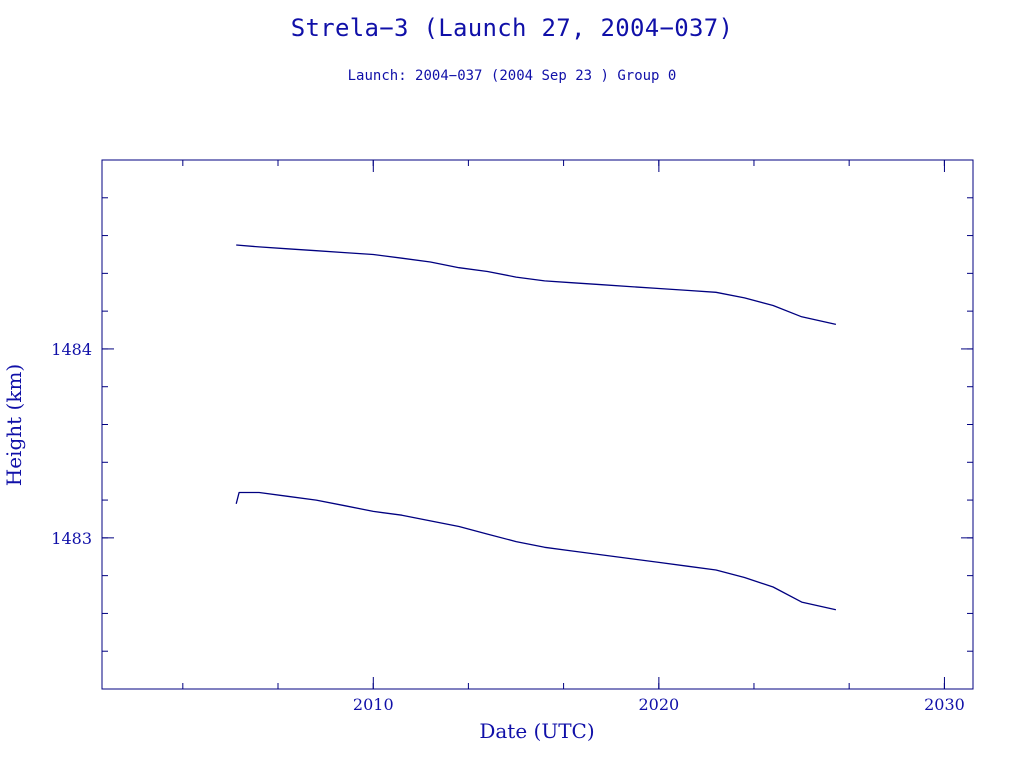  I want to click on x-tick-label: 2030, so click(944, 704).